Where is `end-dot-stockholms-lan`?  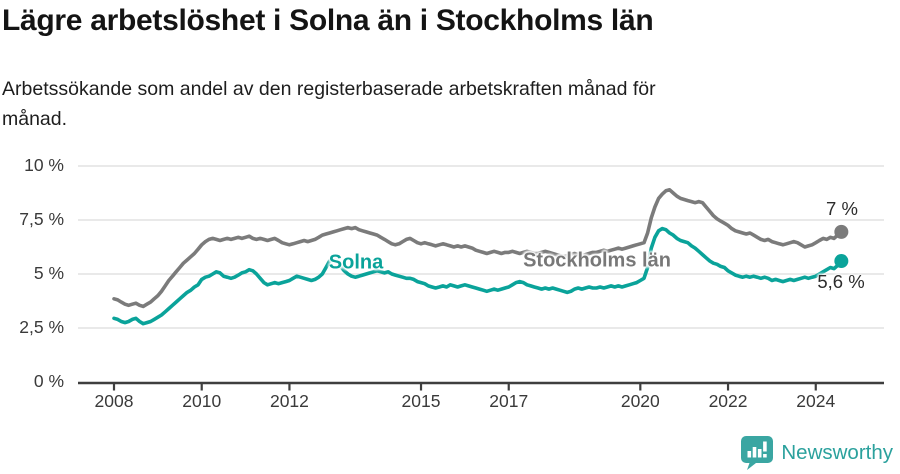 end-dot-stockholms-lan is located at coordinates (841, 231).